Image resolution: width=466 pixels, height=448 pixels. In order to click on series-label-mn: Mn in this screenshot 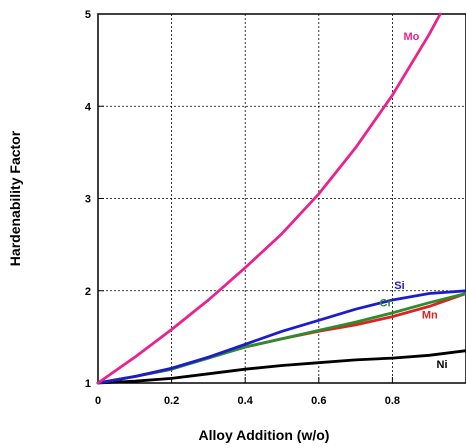, I will do `click(430, 315)`.